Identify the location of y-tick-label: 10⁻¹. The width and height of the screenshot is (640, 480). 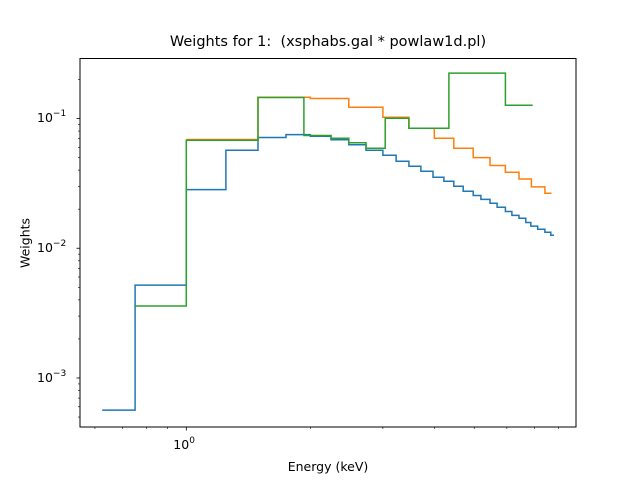
(52, 117).